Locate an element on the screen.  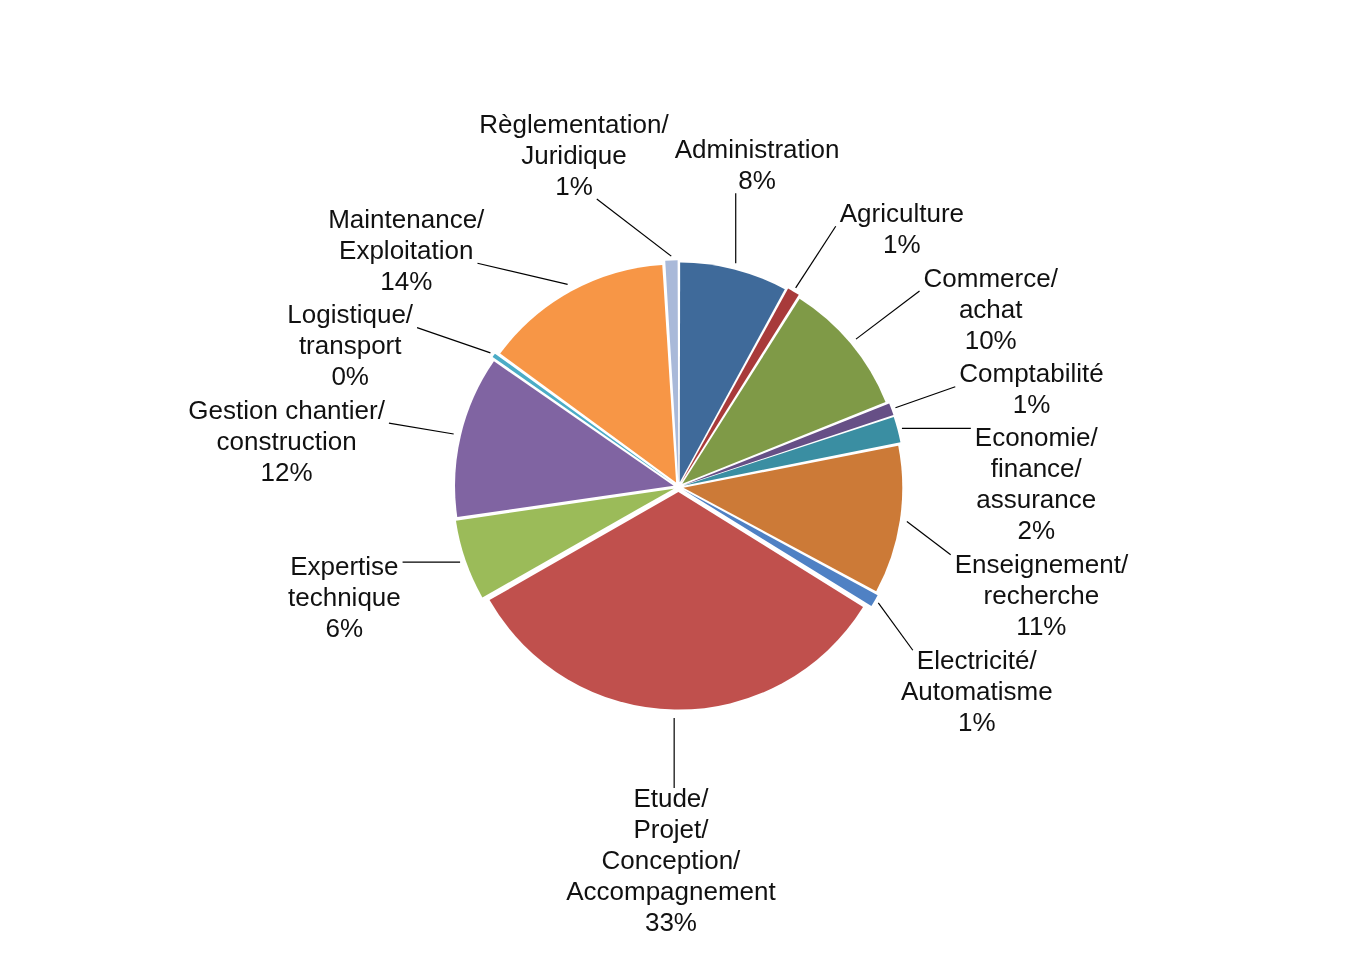
slice-label: Agriculture is located at coordinates (902, 212).